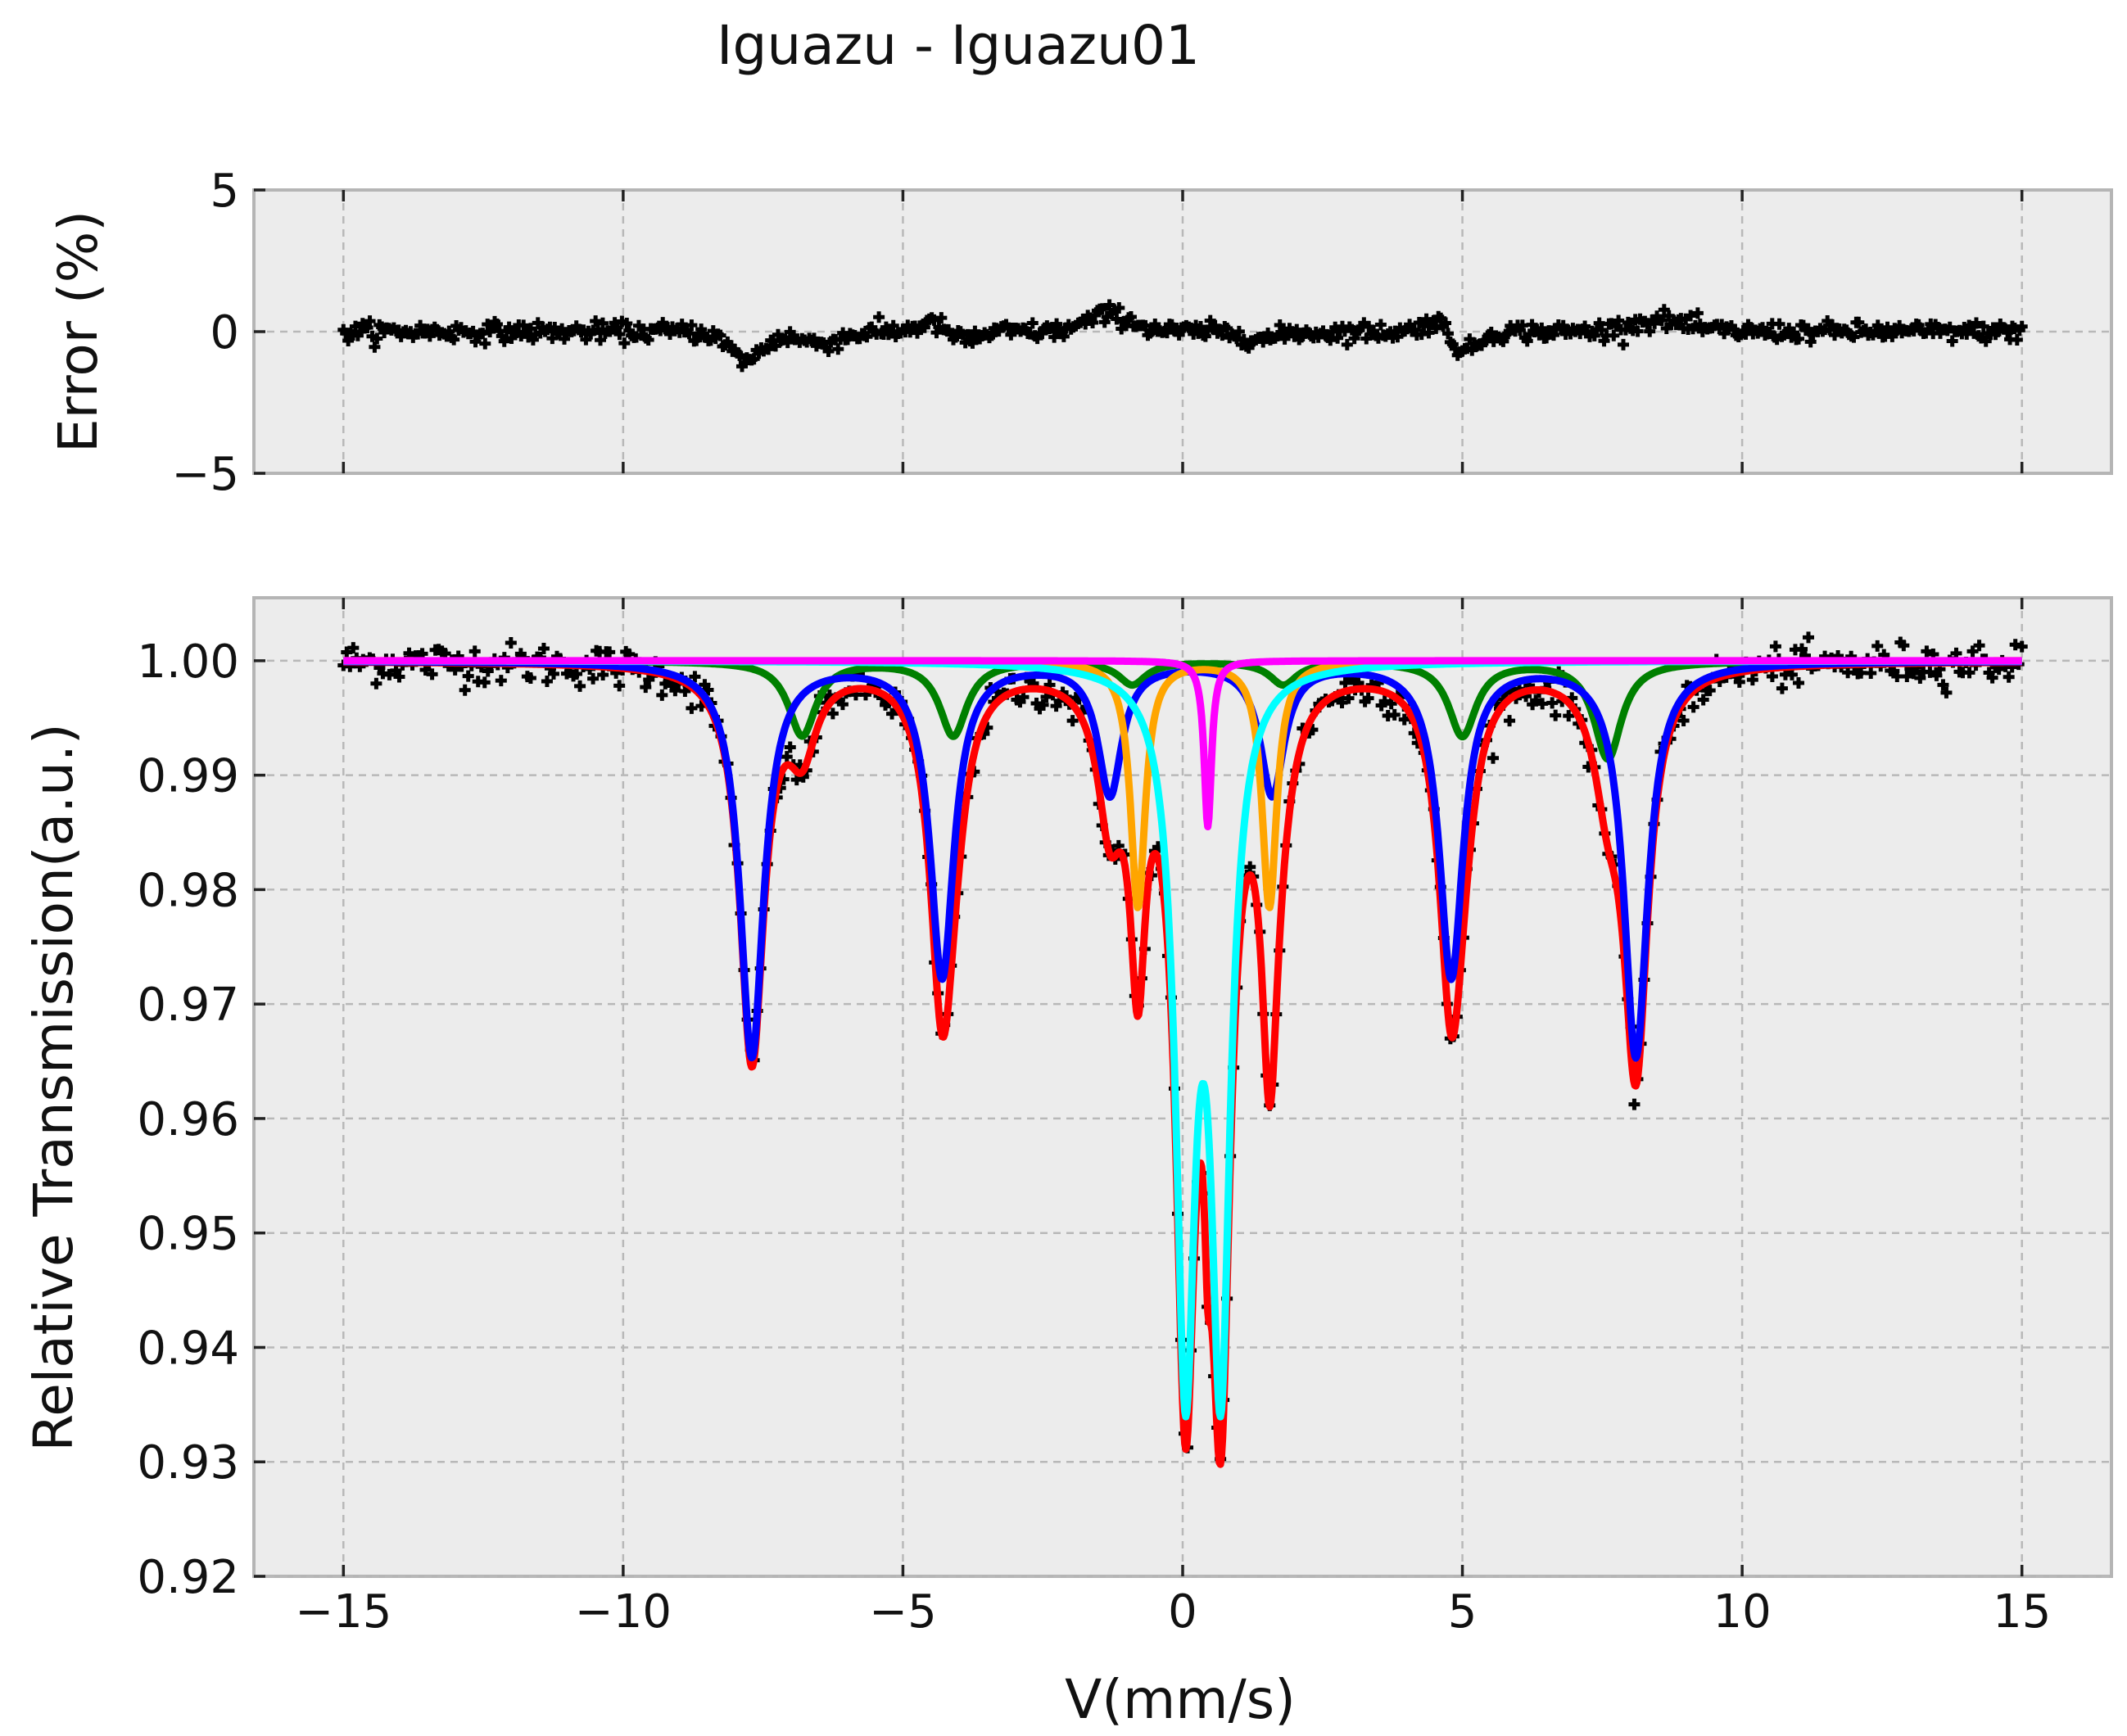 Image resolution: width=2127 pixels, height=1736 pixels. What do you see at coordinates (78, 331) in the screenshot?
I see `residual-ylabel: Error (%)` at bounding box center [78, 331].